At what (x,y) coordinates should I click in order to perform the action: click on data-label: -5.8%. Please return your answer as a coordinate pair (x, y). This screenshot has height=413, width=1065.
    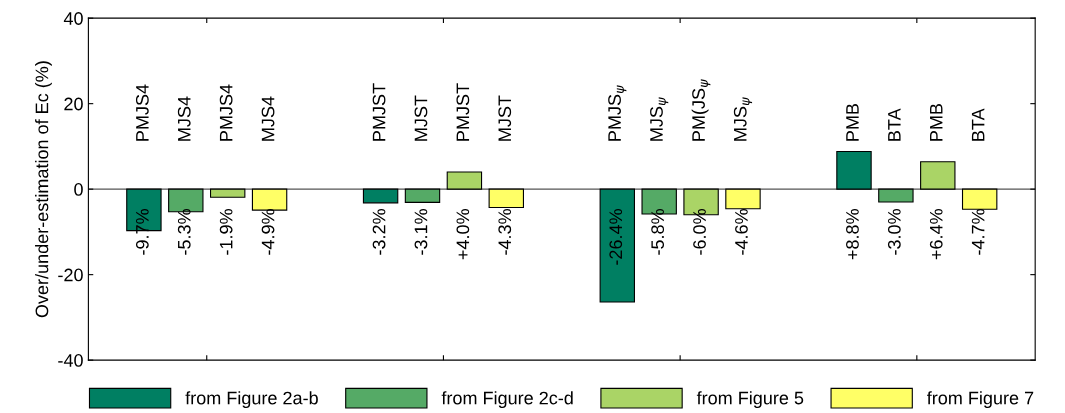
    Looking at the image, I should click on (658, 232).